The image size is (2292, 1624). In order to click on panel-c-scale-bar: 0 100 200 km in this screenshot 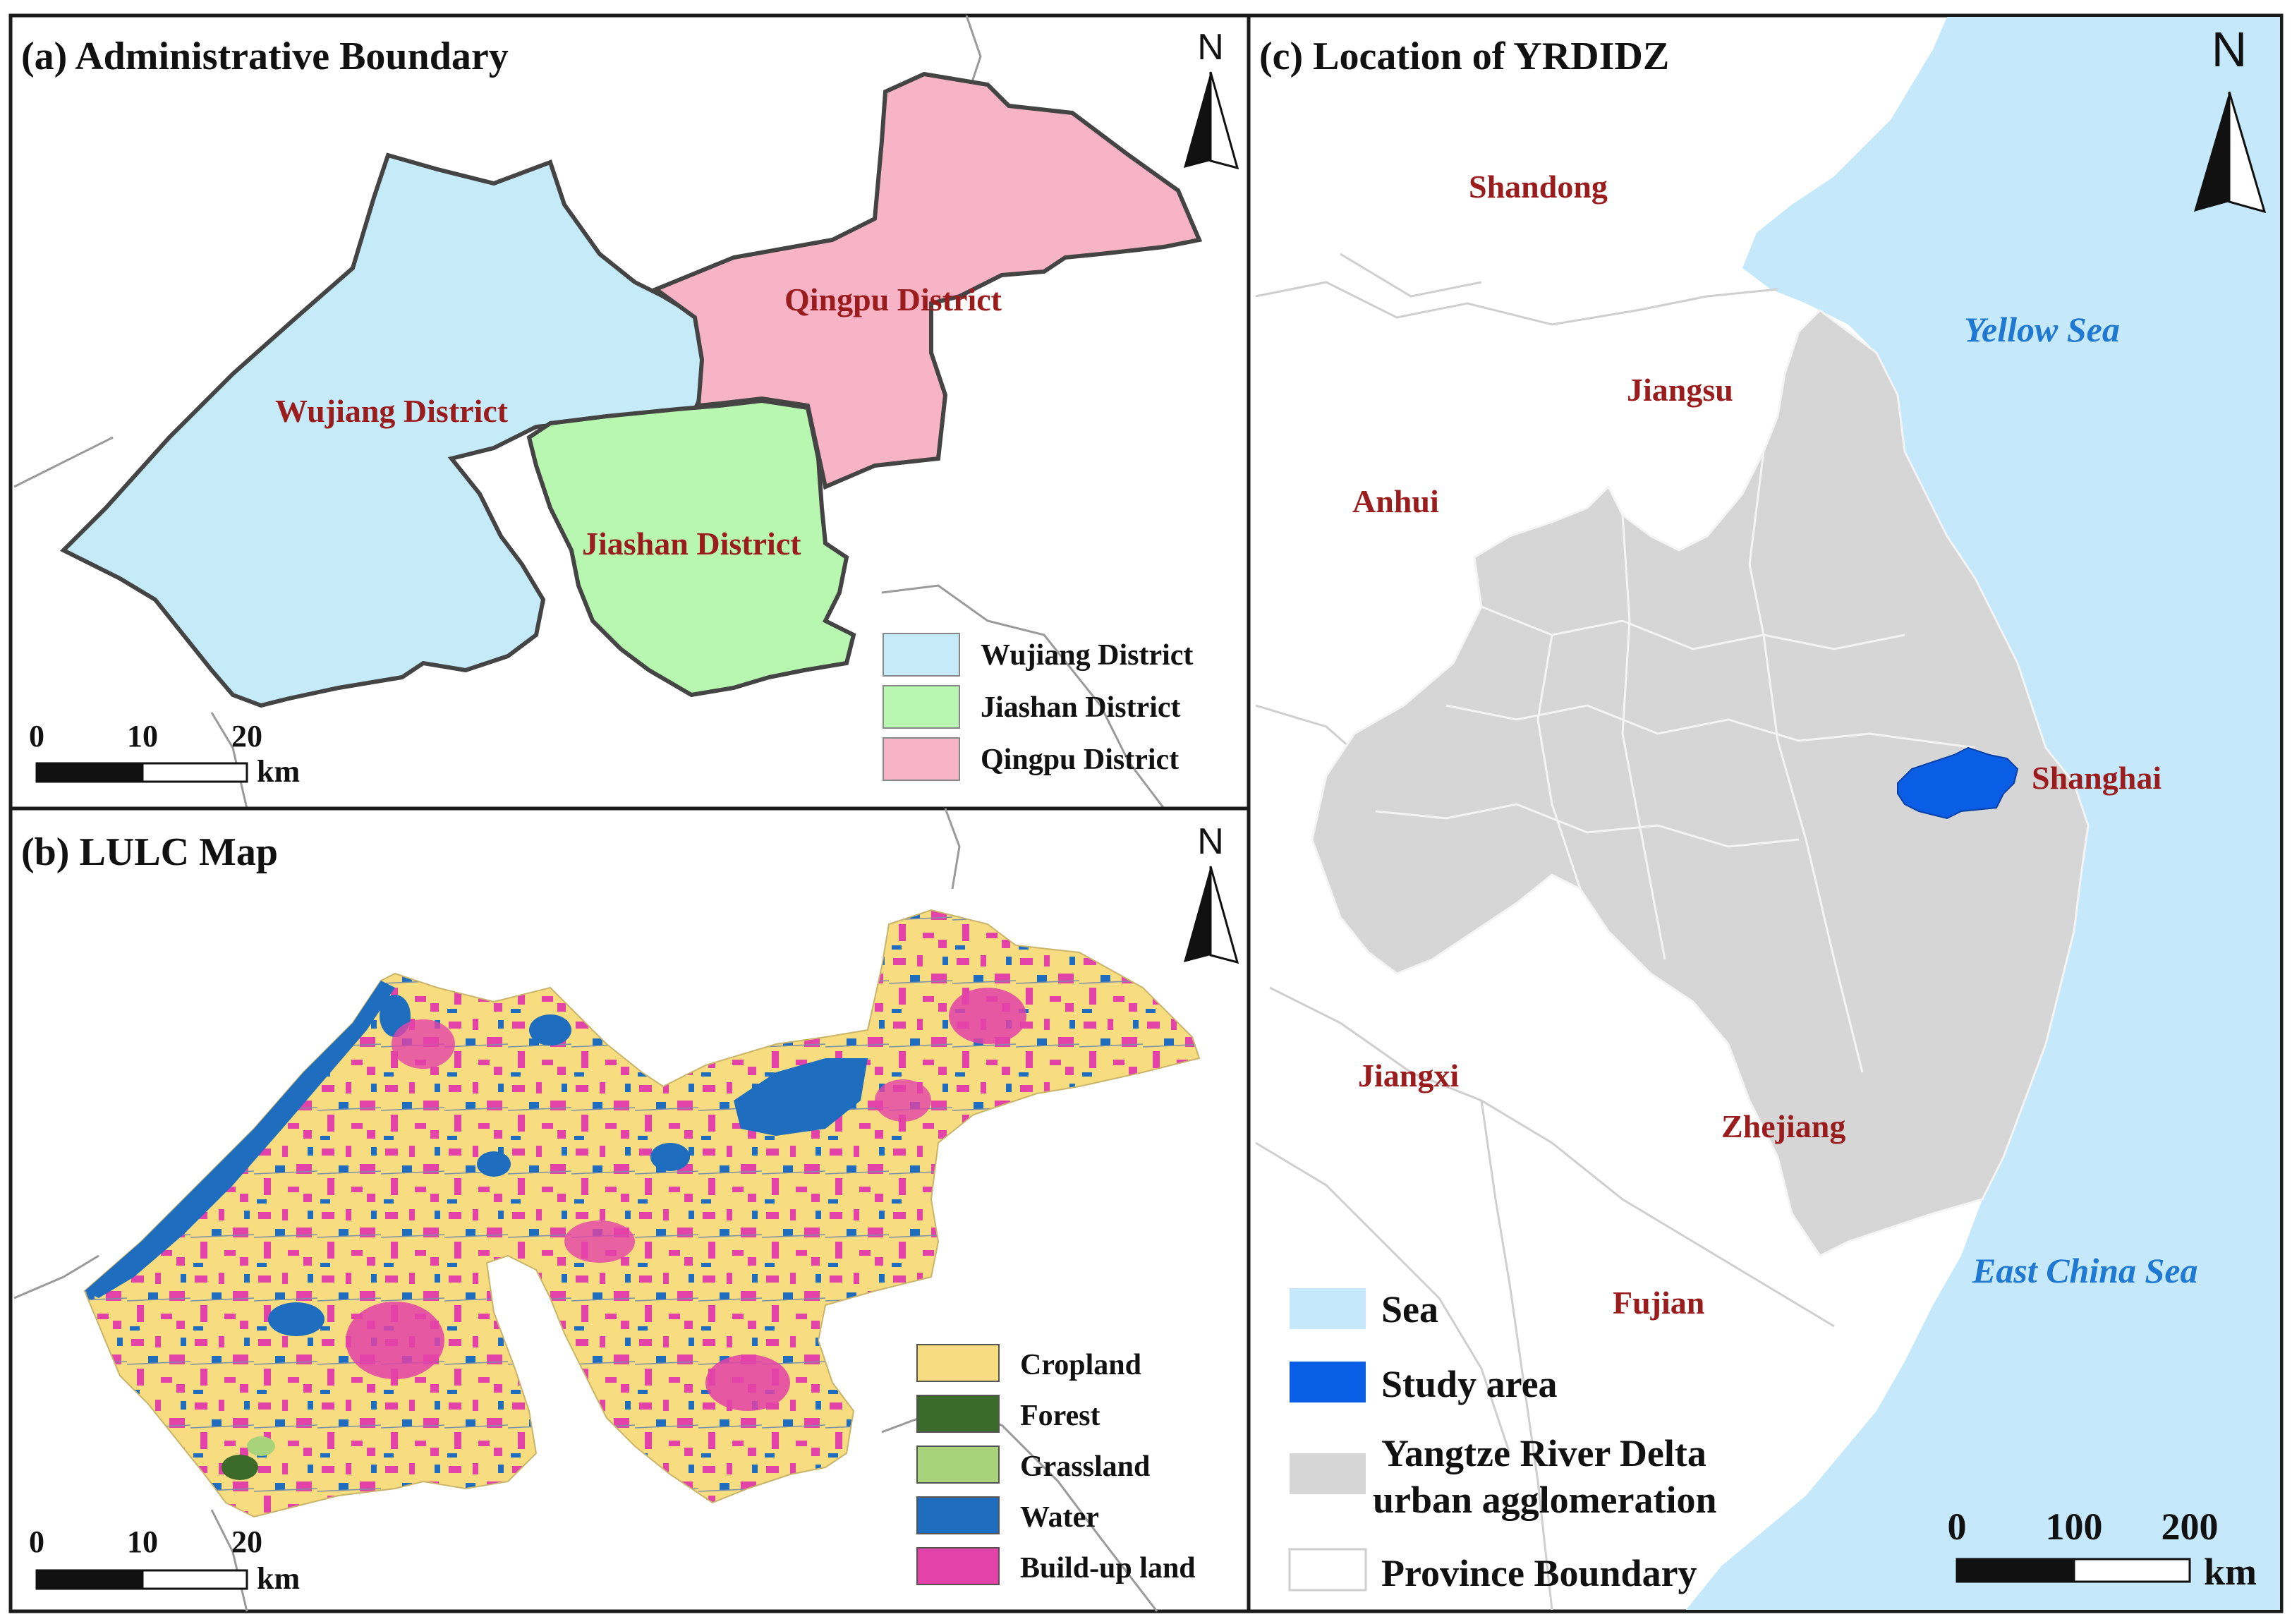, I will do `click(2102, 1549)`.